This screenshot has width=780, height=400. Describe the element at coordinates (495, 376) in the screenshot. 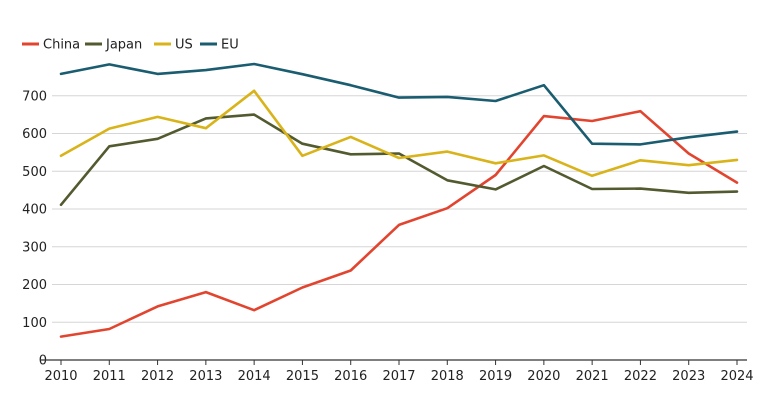

I see `x-tick-label-2019: 2019` at that location.